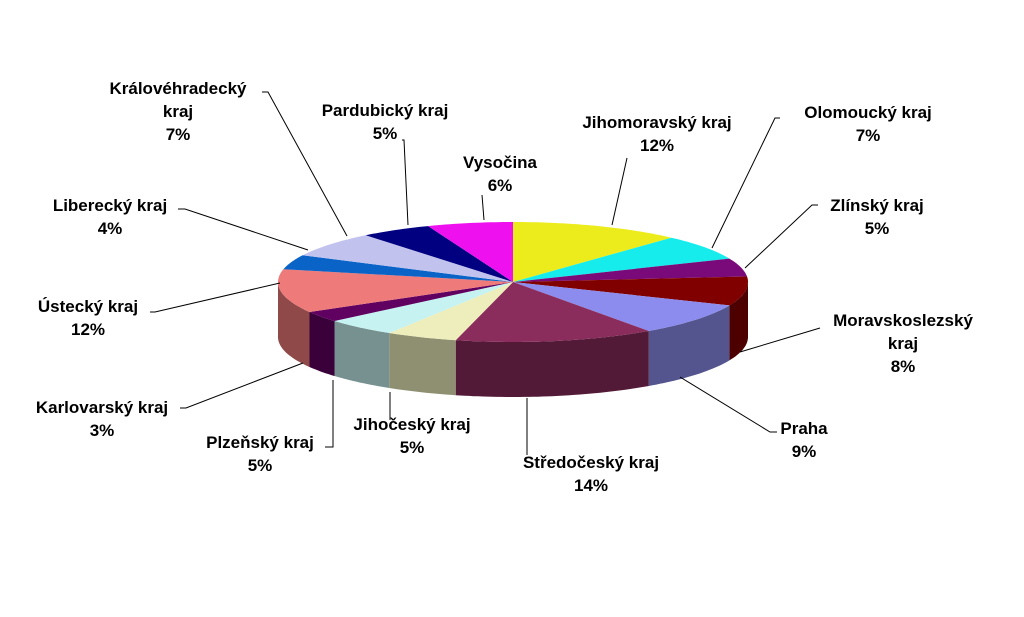 The width and height of the screenshot is (1024, 617). What do you see at coordinates (260, 454) in the screenshot?
I see `slice-label: Plzeňský kraj 5%` at bounding box center [260, 454].